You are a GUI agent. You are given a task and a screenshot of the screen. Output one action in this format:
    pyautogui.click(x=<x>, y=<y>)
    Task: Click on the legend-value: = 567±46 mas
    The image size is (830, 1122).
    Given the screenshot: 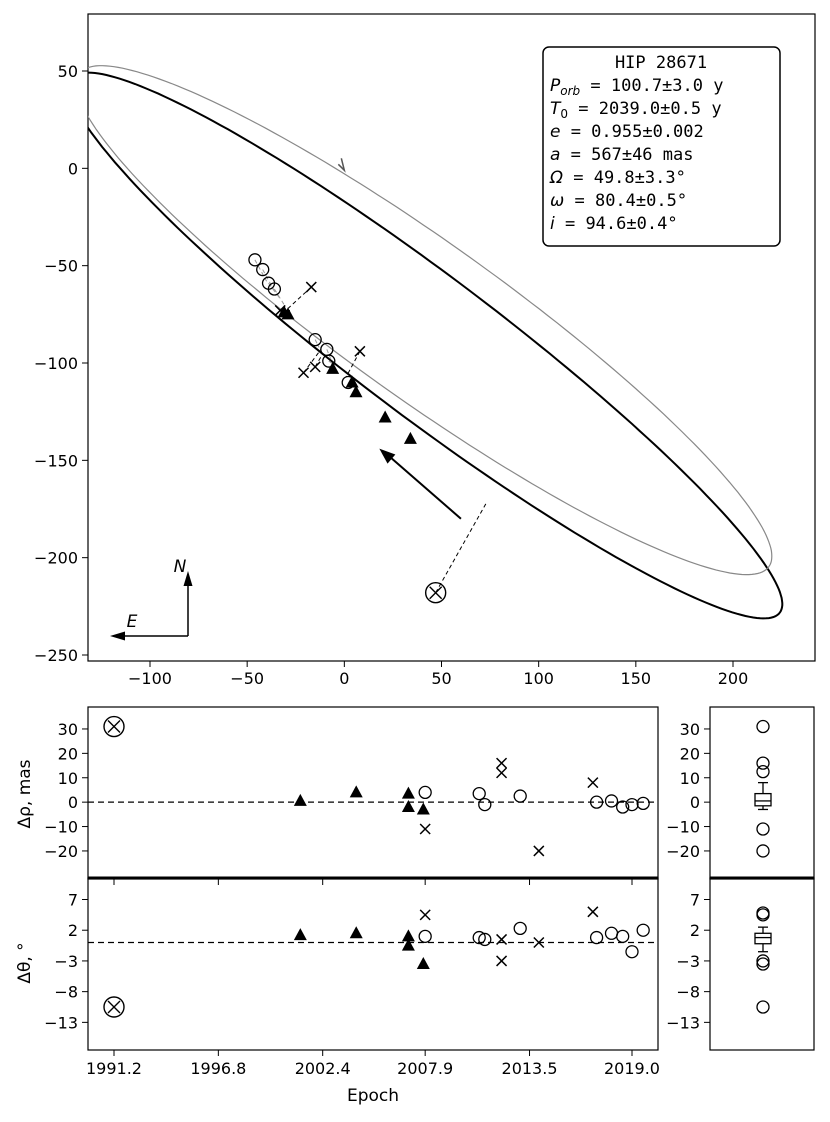 What is the action you would take?
    pyautogui.click(x=626, y=155)
    